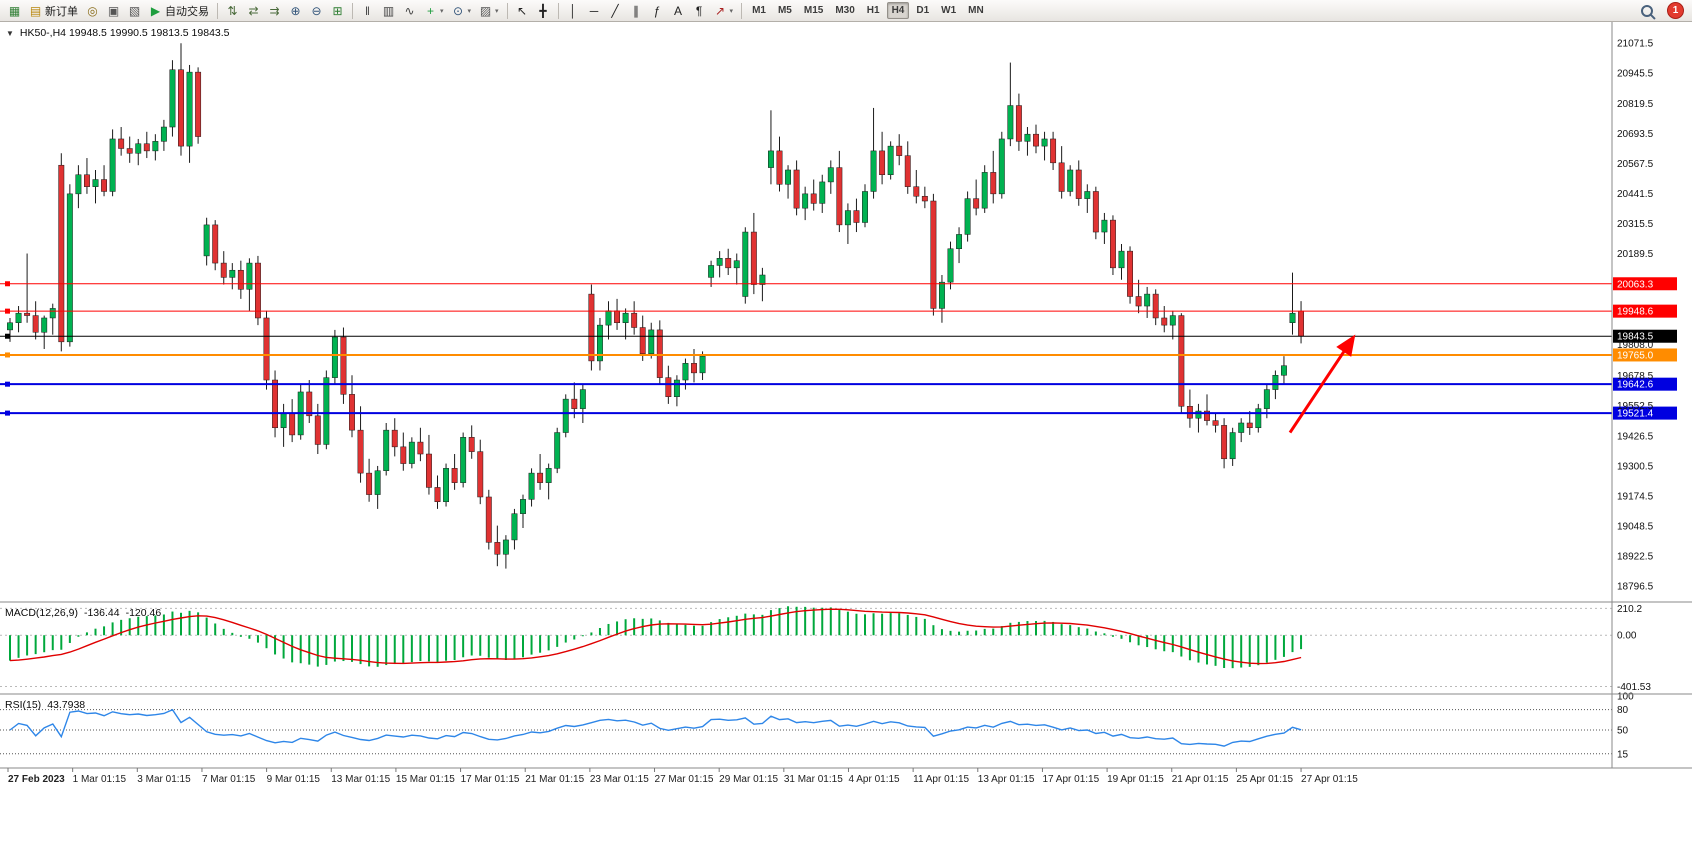 The image size is (1692, 850). What do you see at coordinates (1627, 636) in the screenshot?
I see `svg-text: 0.00` at bounding box center [1627, 636].